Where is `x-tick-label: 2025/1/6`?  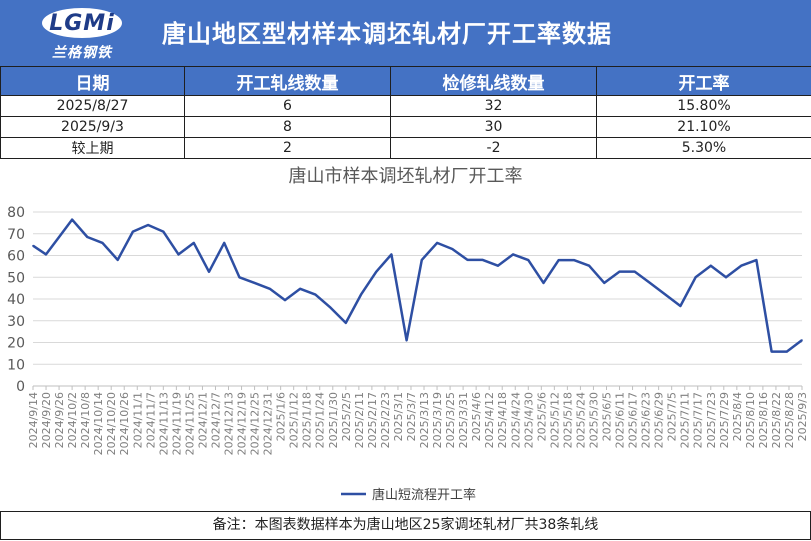
x-tick-label: 2025/1/6 is located at coordinates (281, 416).